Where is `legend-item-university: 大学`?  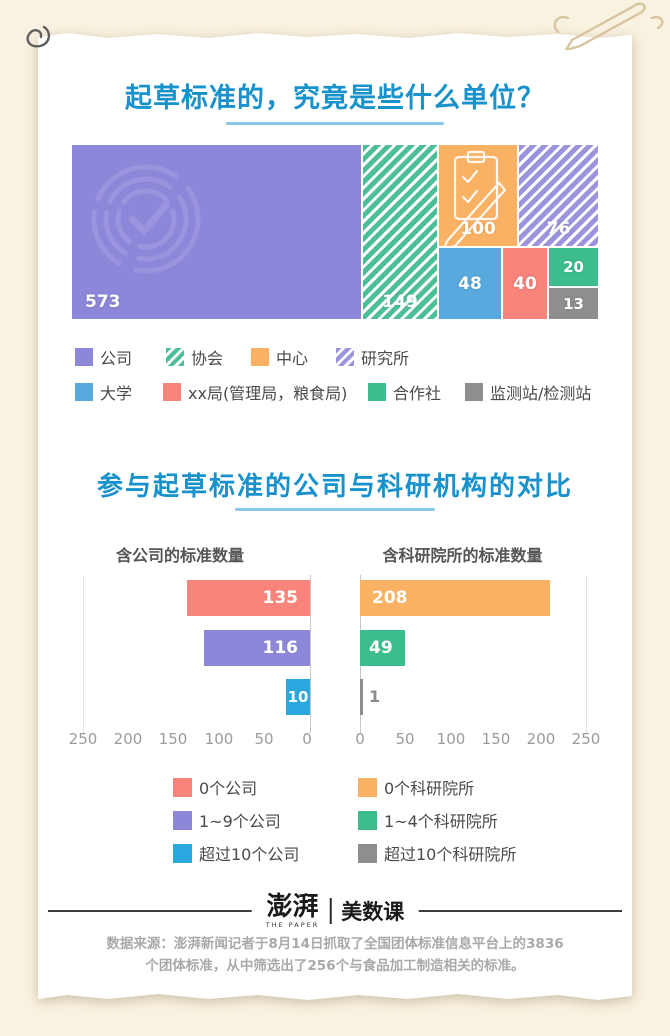 legend-item-university: 大学 is located at coordinates (103, 392).